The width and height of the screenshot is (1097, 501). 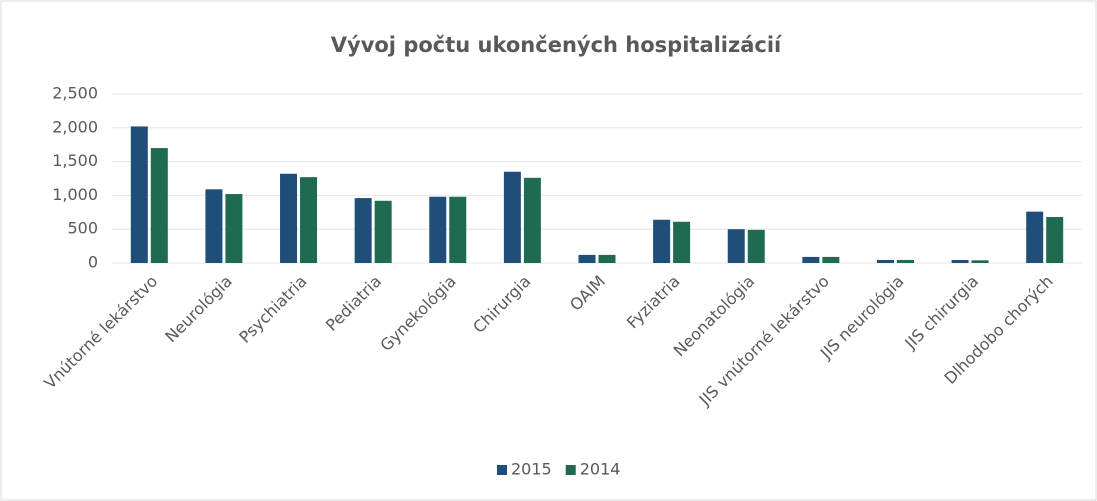 I want to click on y-tick-label: 2,500, so click(x=75, y=93).